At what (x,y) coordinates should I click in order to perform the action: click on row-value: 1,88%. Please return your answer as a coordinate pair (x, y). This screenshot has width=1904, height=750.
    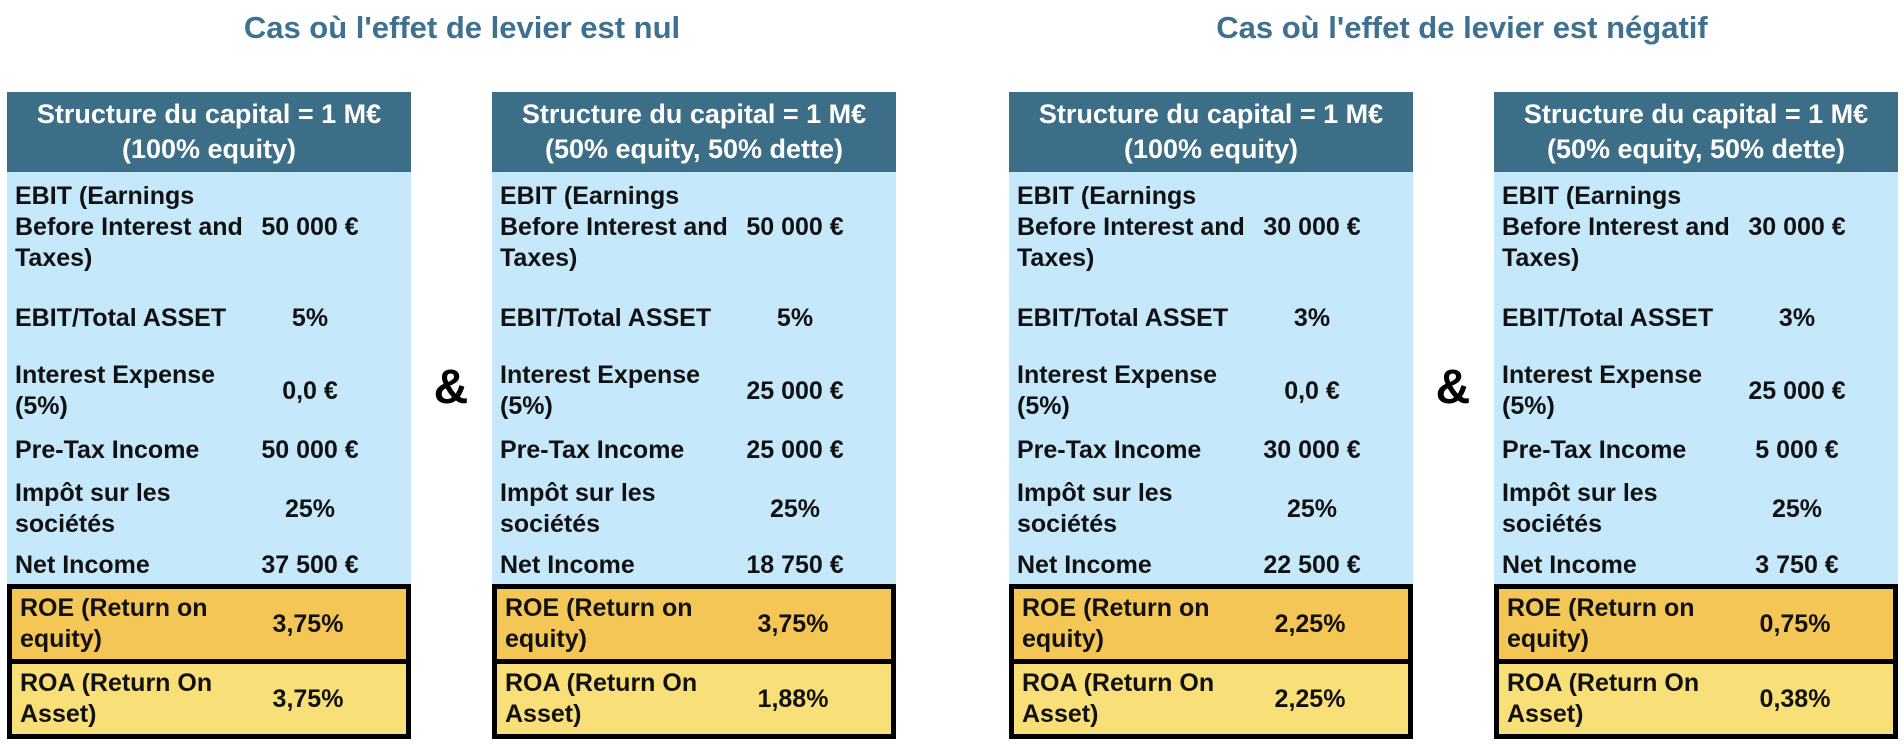
    Looking at the image, I should click on (793, 698).